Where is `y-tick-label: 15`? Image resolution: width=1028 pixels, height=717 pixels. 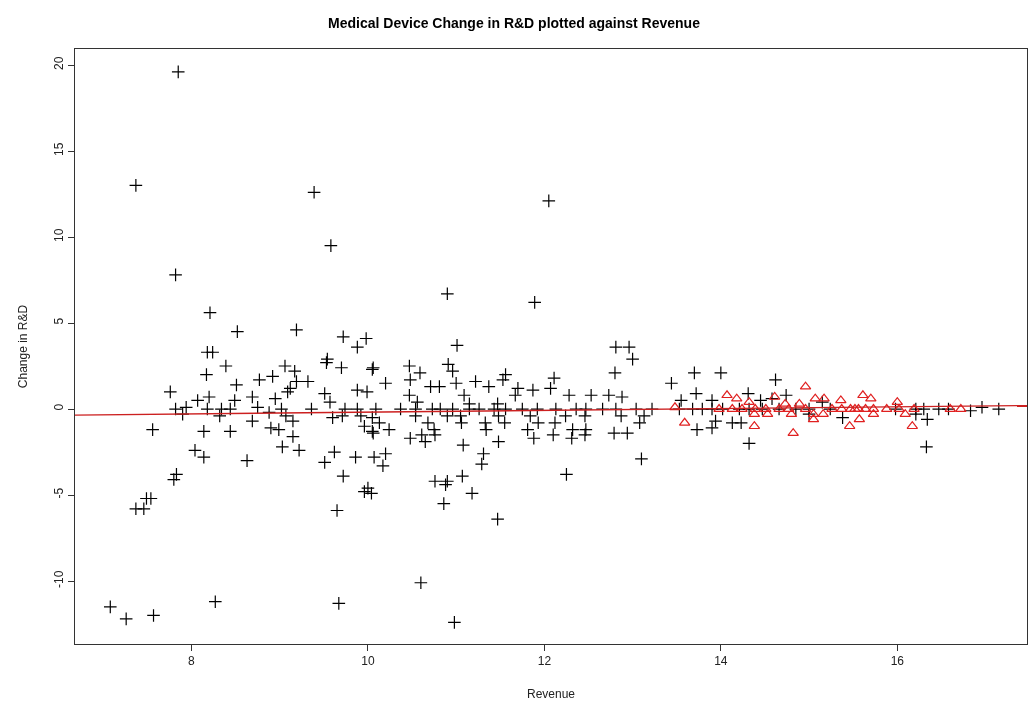 y-tick-label: 15 is located at coordinates (59, 149).